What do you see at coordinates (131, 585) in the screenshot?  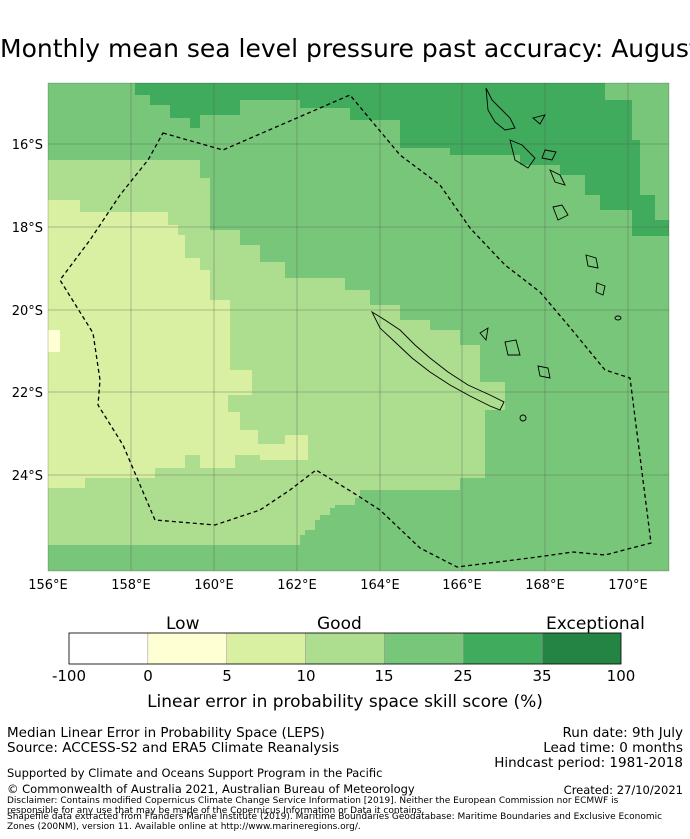 I see `lon-label: 158°E` at bounding box center [131, 585].